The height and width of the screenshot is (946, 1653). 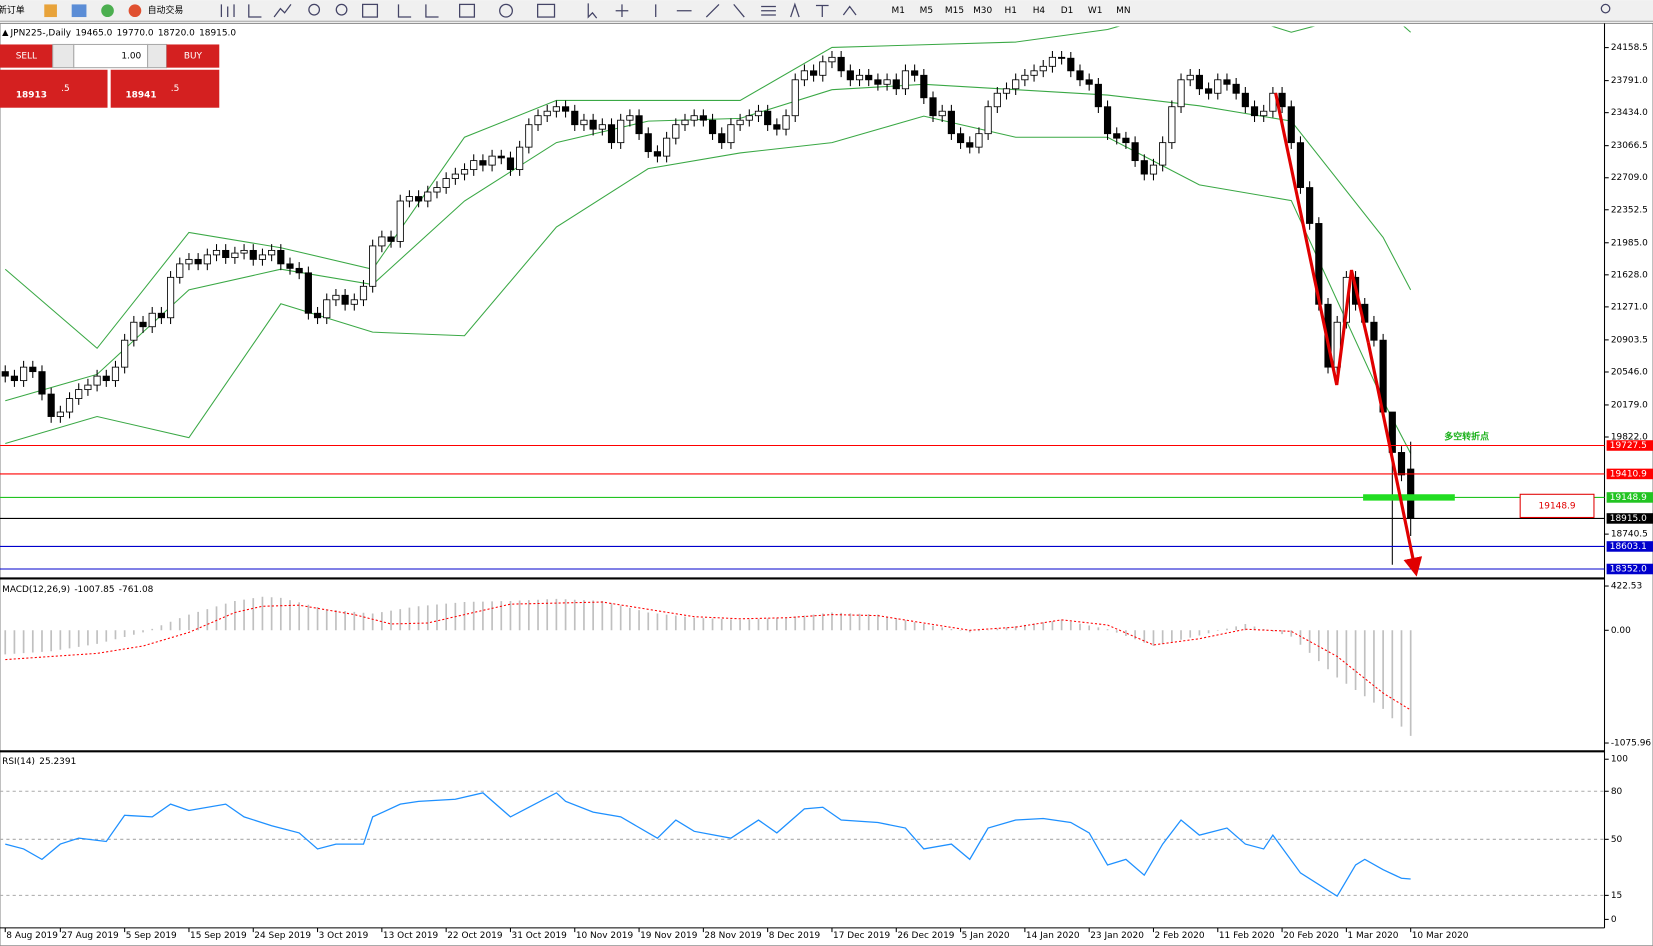 I want to click on ask-box, so click(x=165, y=88).